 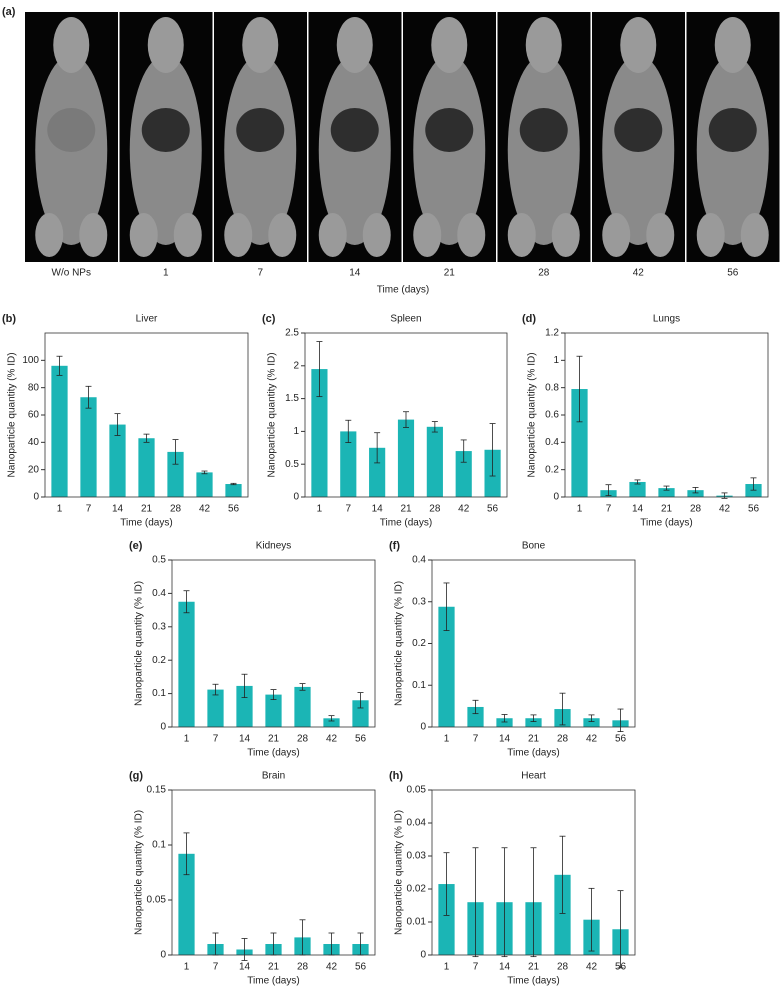 What do you see at coordinates (552, 387) in the screenshot?
I see `y-tick-label: 0.8` at bounding box center [552, 387].